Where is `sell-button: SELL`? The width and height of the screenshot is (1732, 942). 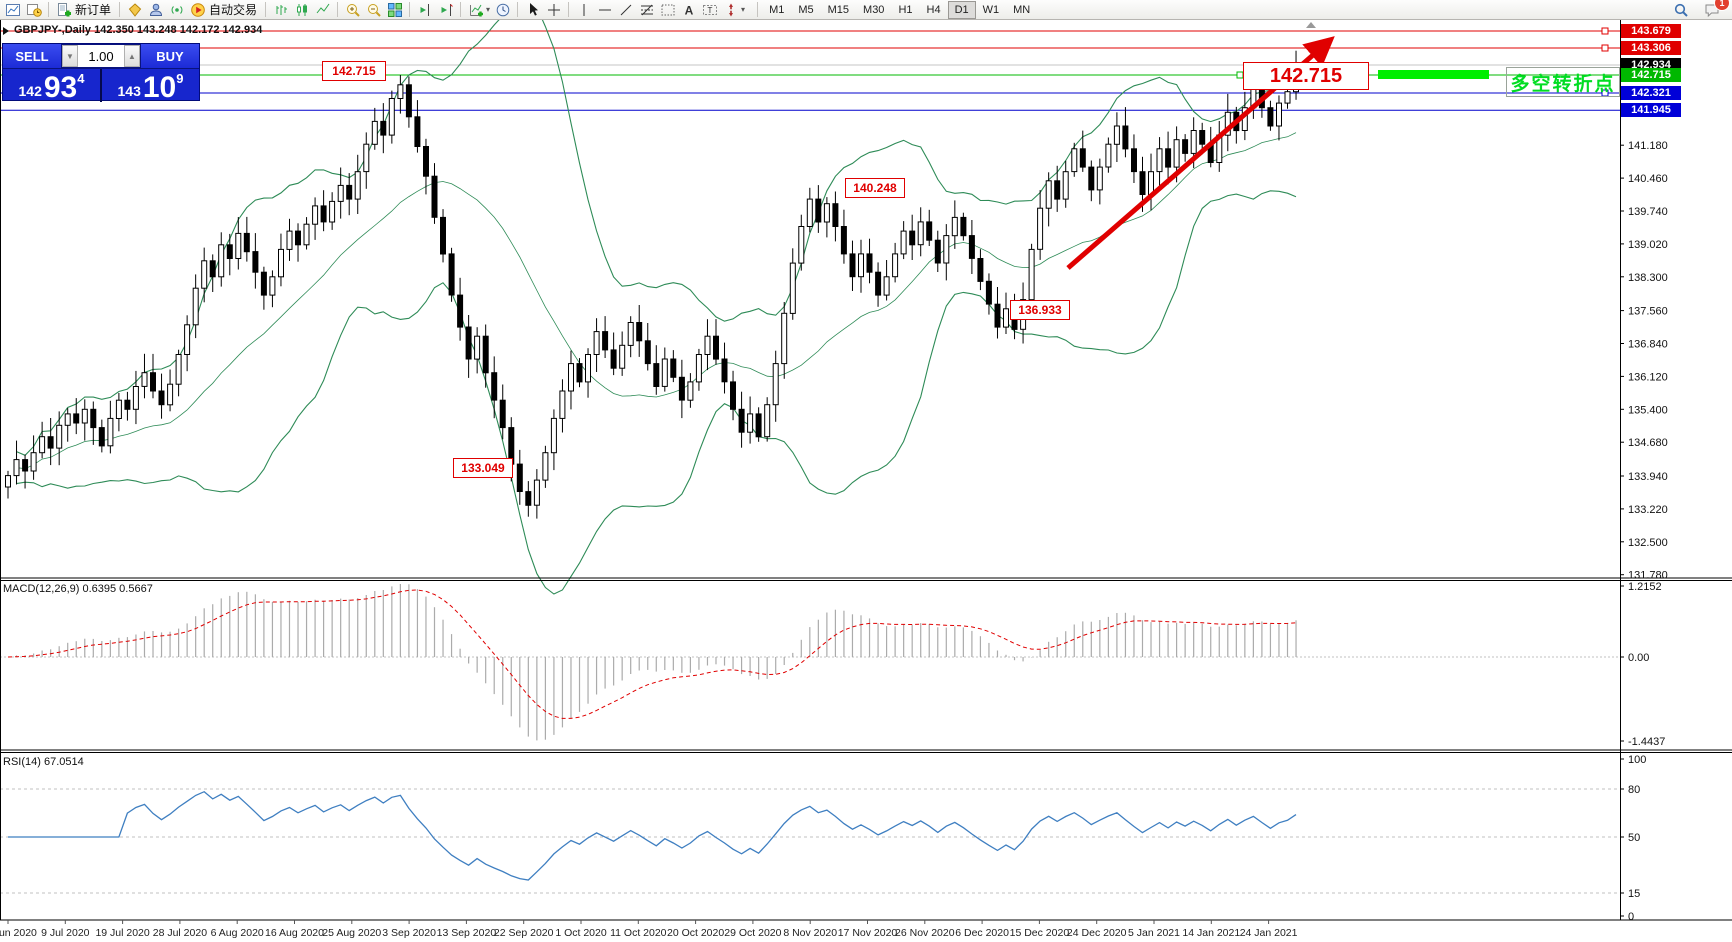 sell-button: SELL is located at coordinates (32, 56).